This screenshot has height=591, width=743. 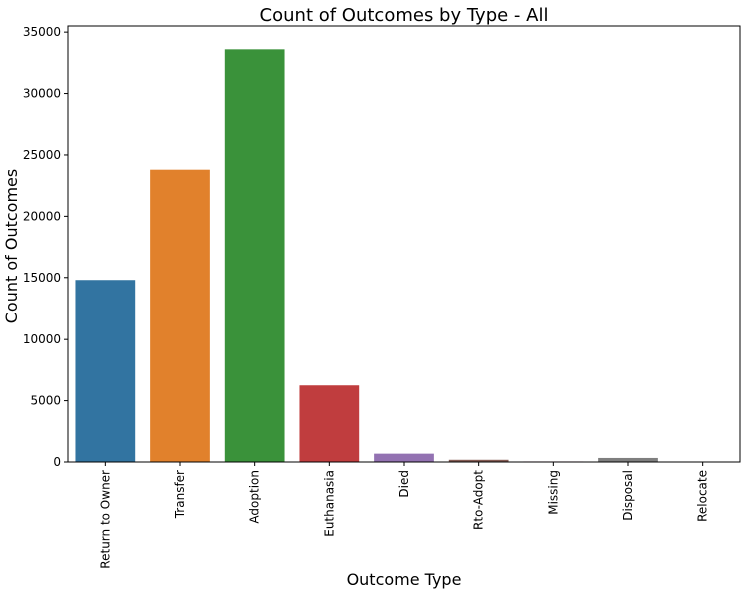 I want to click on x-tick-label: Died, so click(x=404, y=484).